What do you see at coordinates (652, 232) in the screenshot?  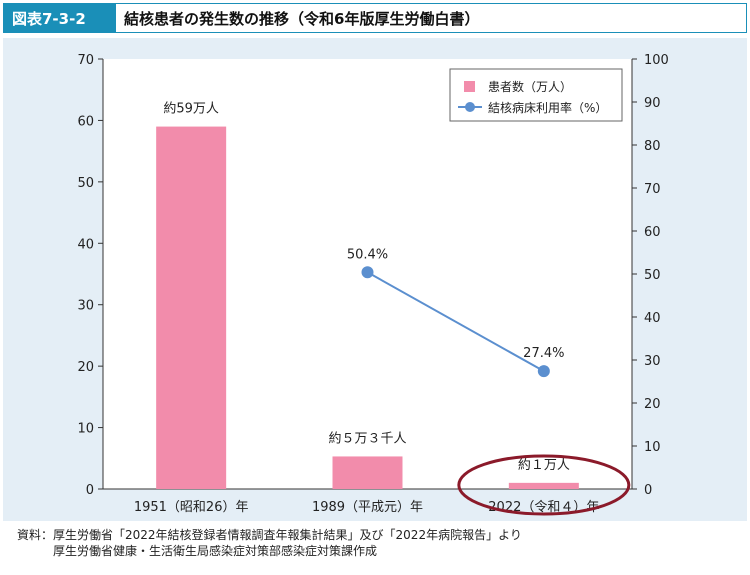 I see `right-tick-label: 60` at bounding box center [652, 232].